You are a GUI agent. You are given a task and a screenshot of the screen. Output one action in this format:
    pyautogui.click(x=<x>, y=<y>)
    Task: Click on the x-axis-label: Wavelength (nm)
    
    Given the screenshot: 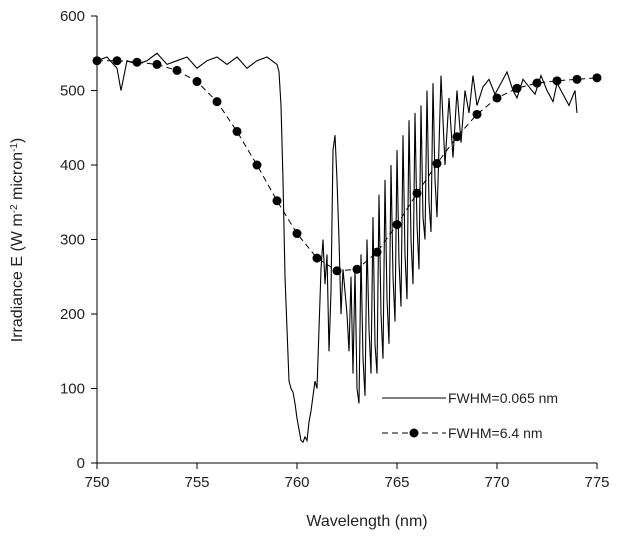 What is the action you would take?
    pyautogui.click(x=366, y=521)
    